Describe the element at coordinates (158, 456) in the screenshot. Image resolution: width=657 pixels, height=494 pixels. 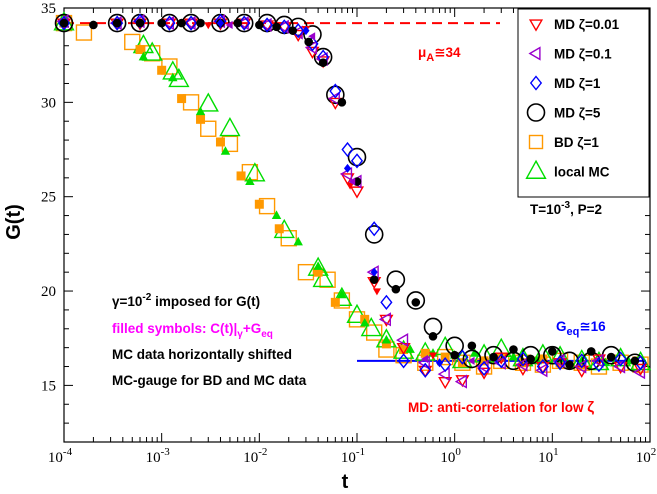
I see `x-tick-label: 10⁻³` at that location.